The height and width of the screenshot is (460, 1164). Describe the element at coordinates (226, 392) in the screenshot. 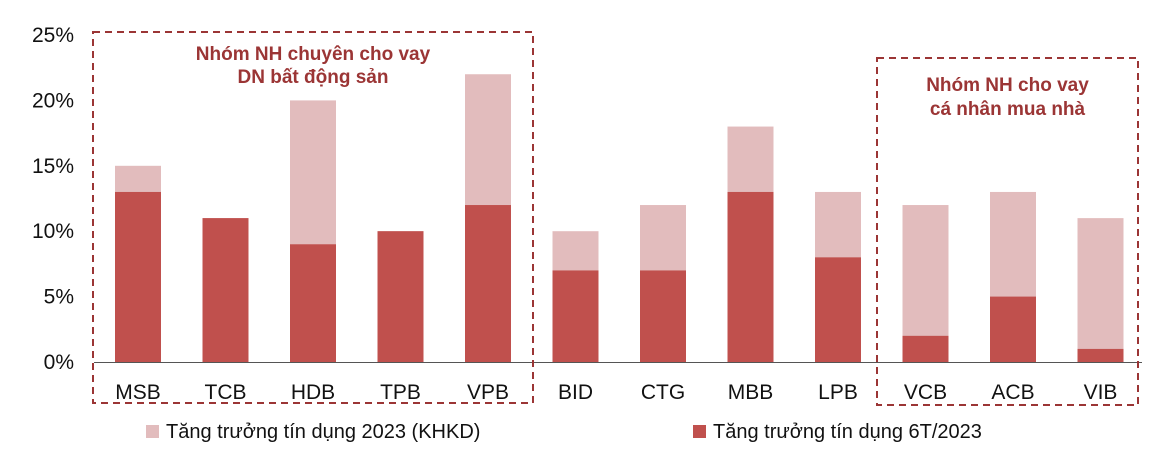

I see `x-tick-label-tcb: TCB` at that location.